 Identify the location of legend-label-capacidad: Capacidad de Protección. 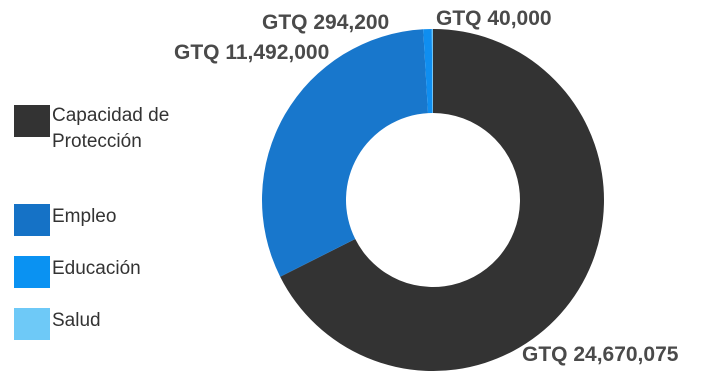
(111, 128).